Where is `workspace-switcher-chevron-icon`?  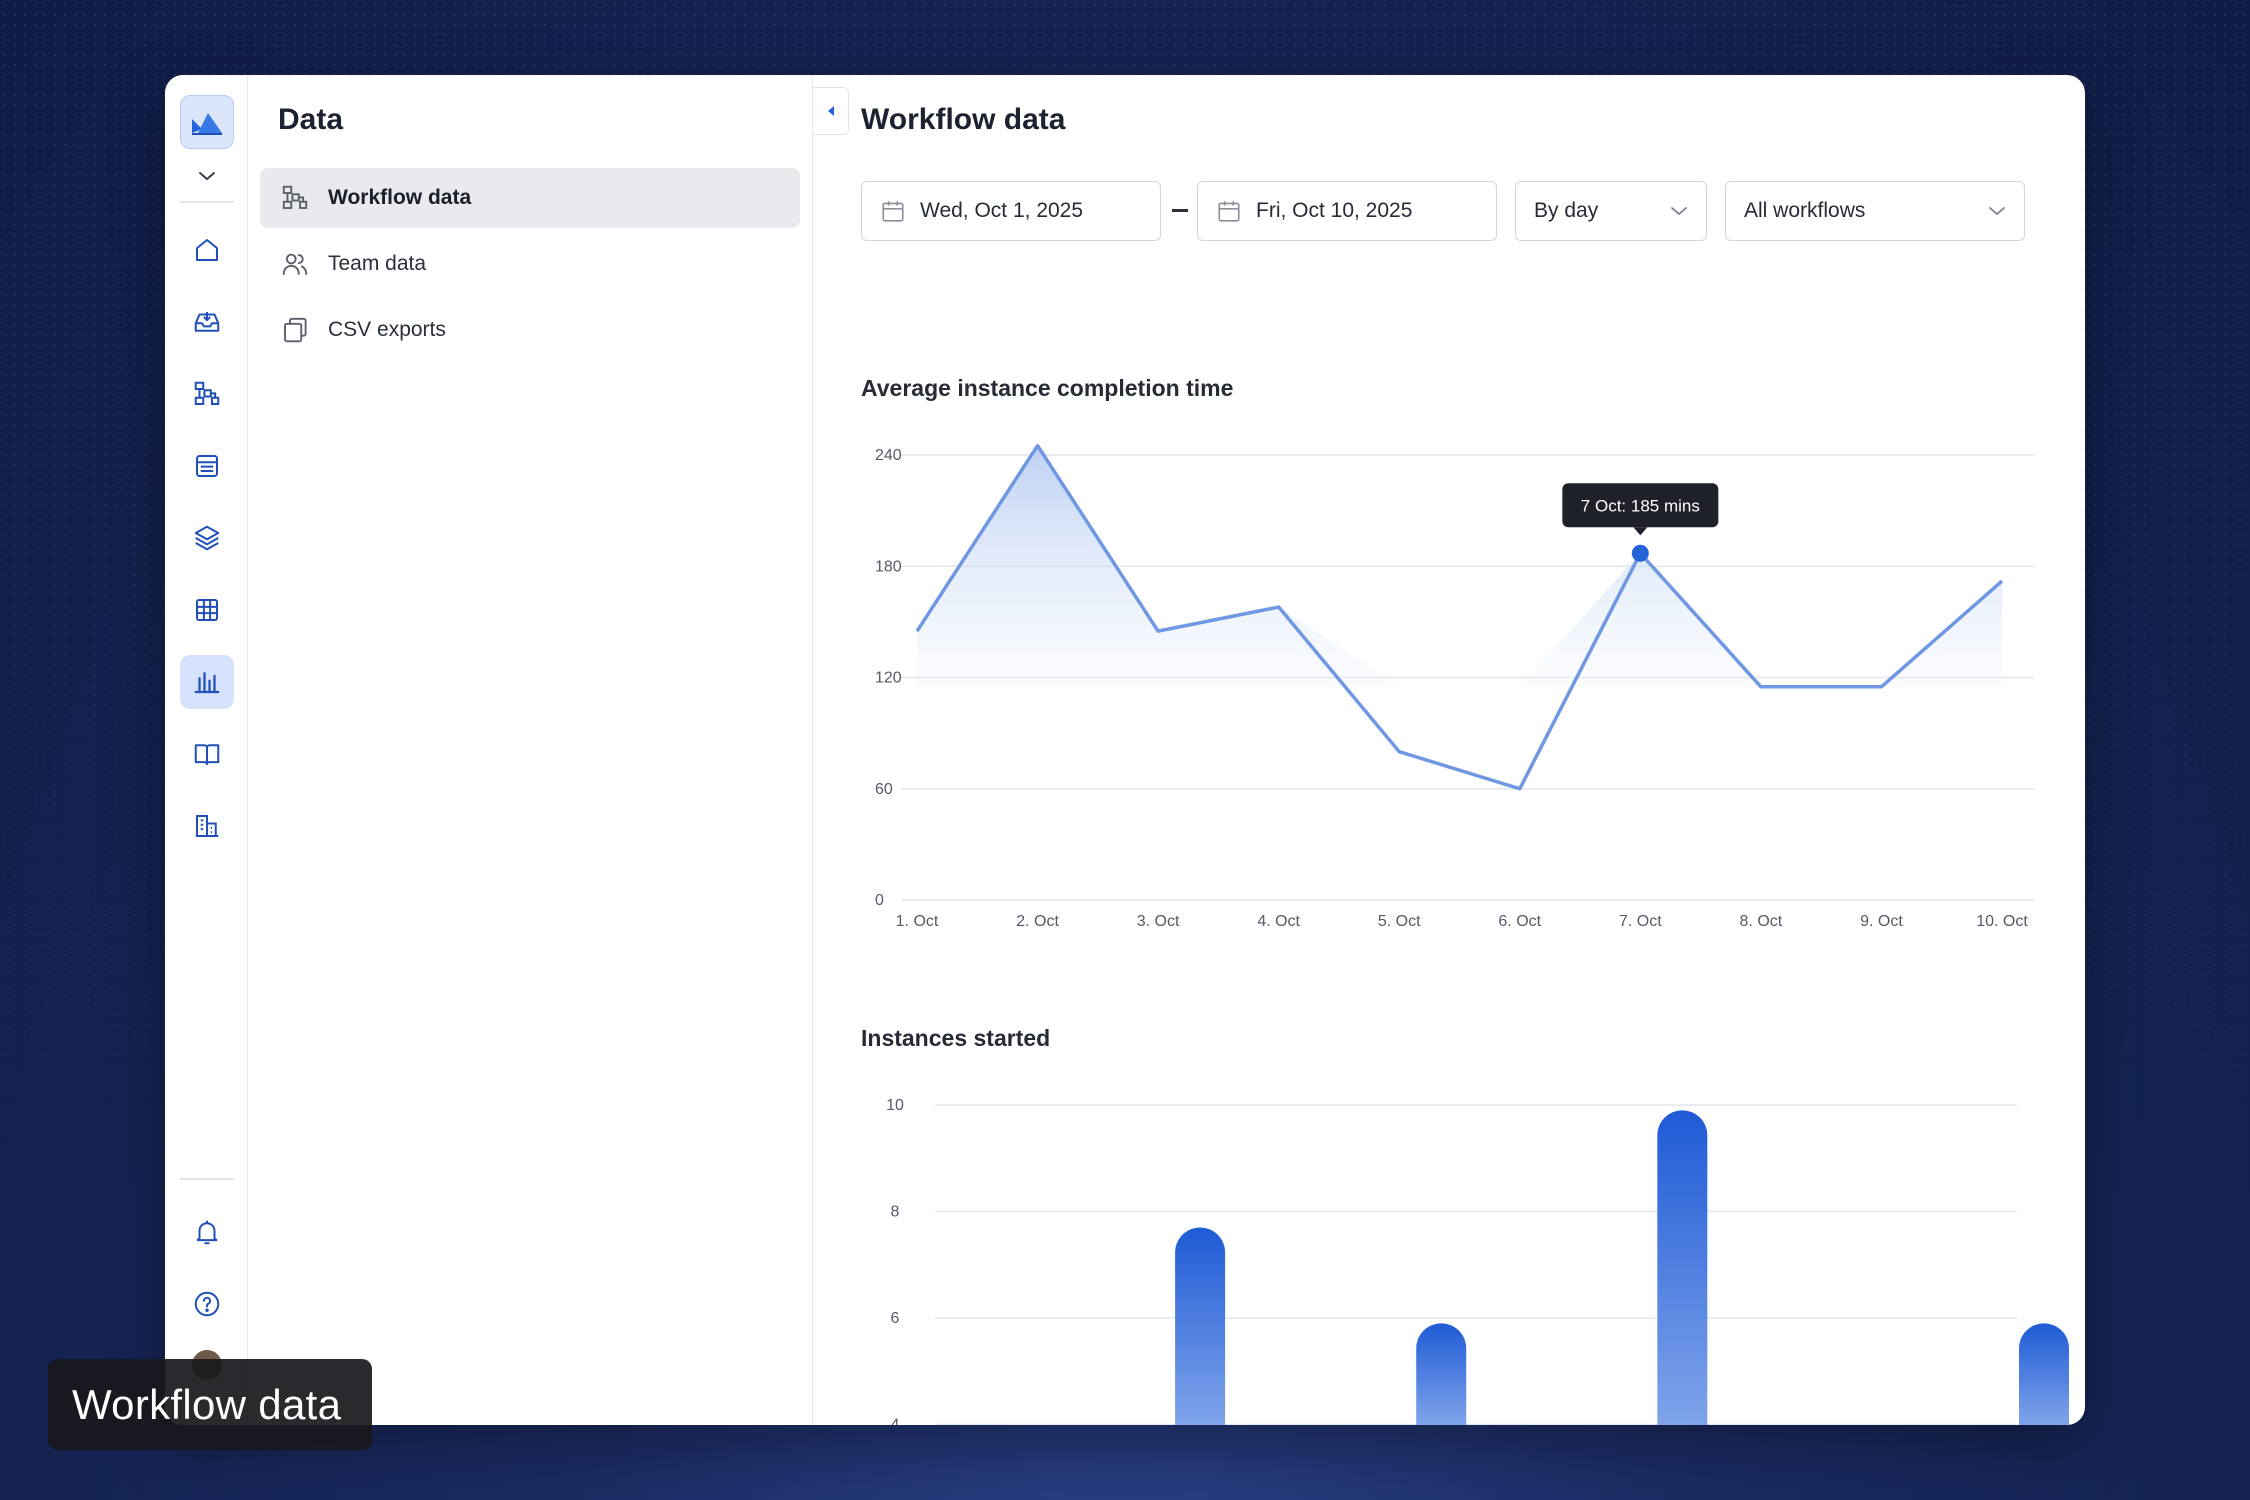
workspace-switcher-chevron-icon is located at coordinates (207, 176).